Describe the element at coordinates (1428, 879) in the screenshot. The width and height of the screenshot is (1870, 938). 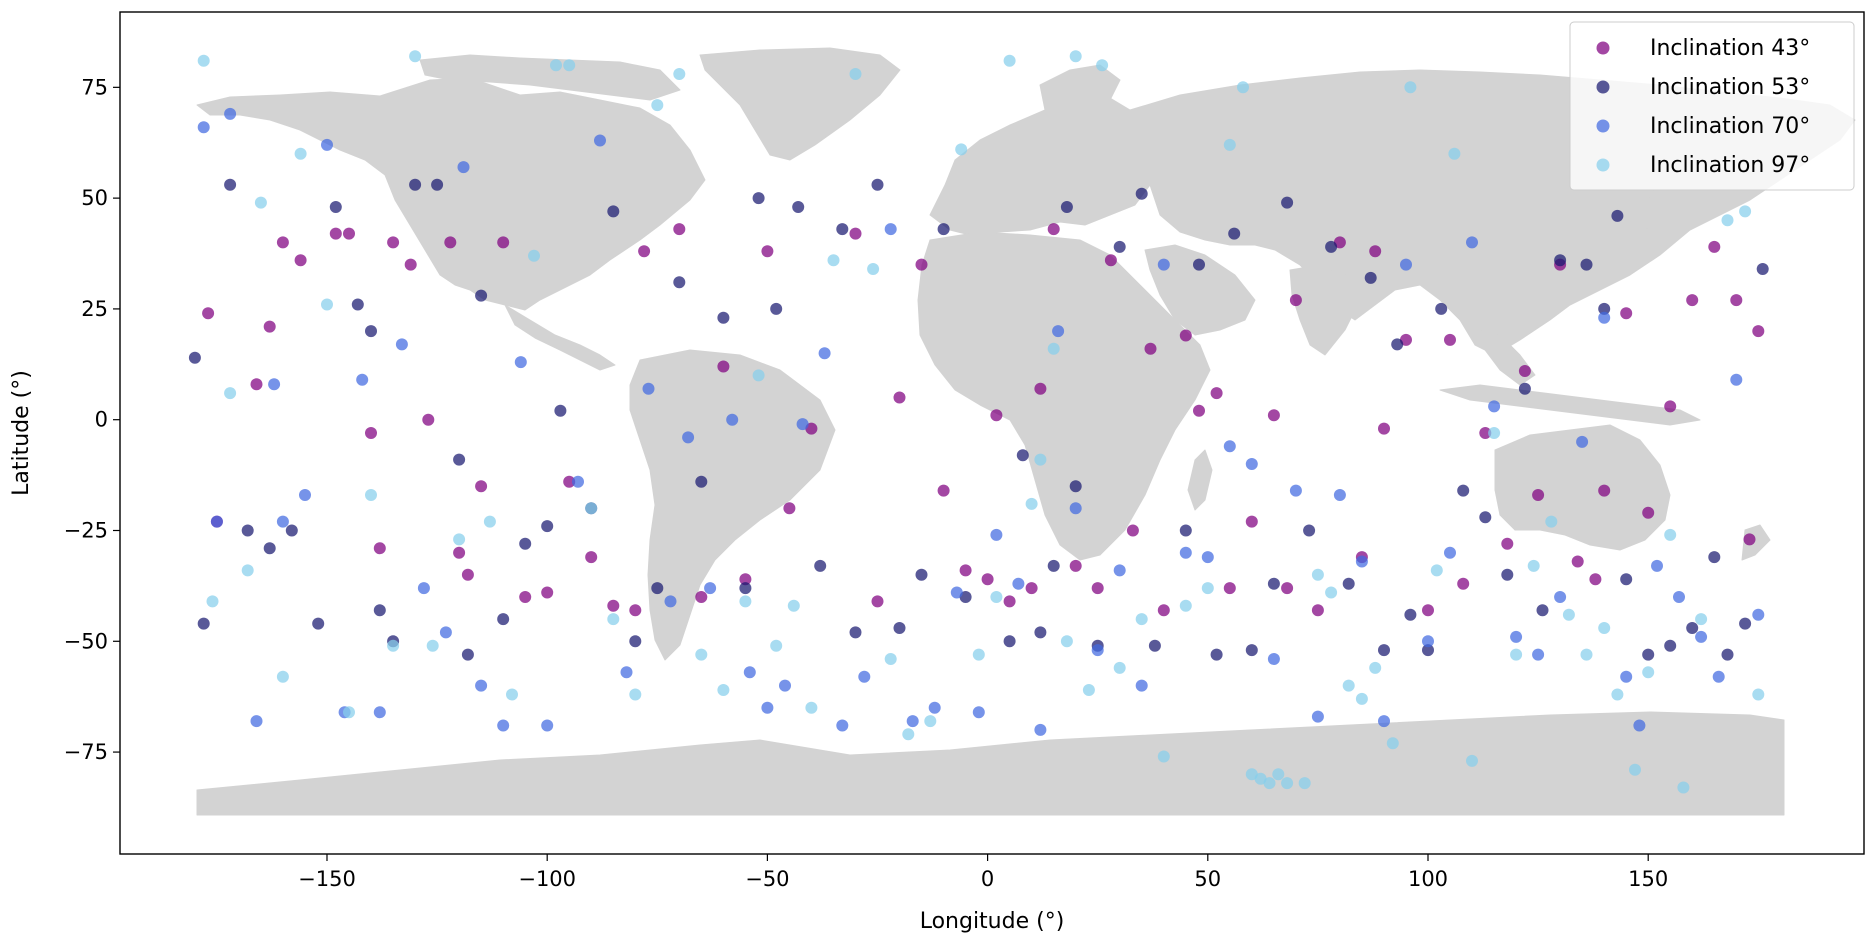
I see `x-tick-label: 100` at that location.